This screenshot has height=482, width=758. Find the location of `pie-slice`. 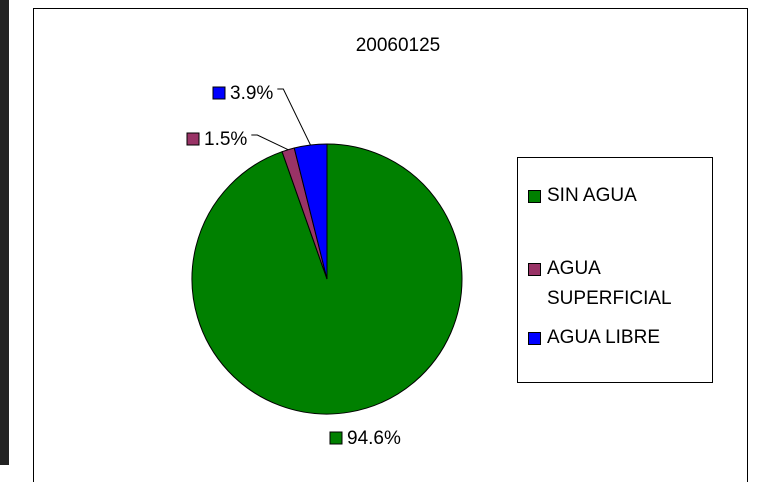

pie-slice is located at coordinates (310, 211).